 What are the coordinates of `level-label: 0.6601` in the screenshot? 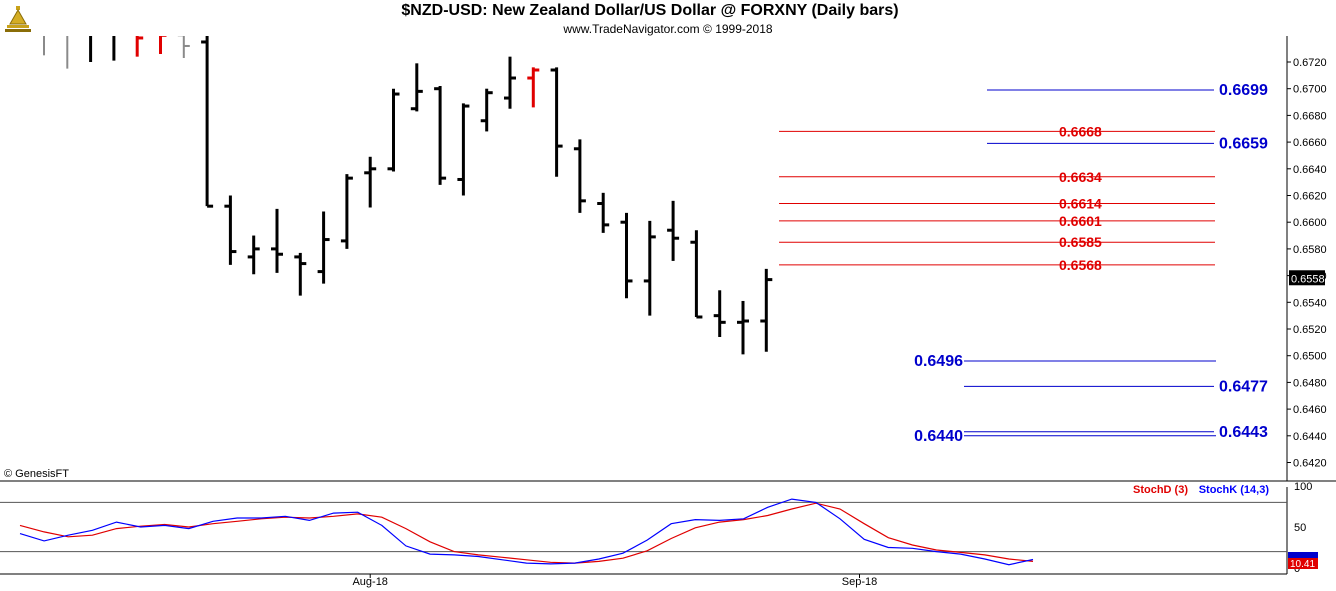 It's located at (1080, 221).